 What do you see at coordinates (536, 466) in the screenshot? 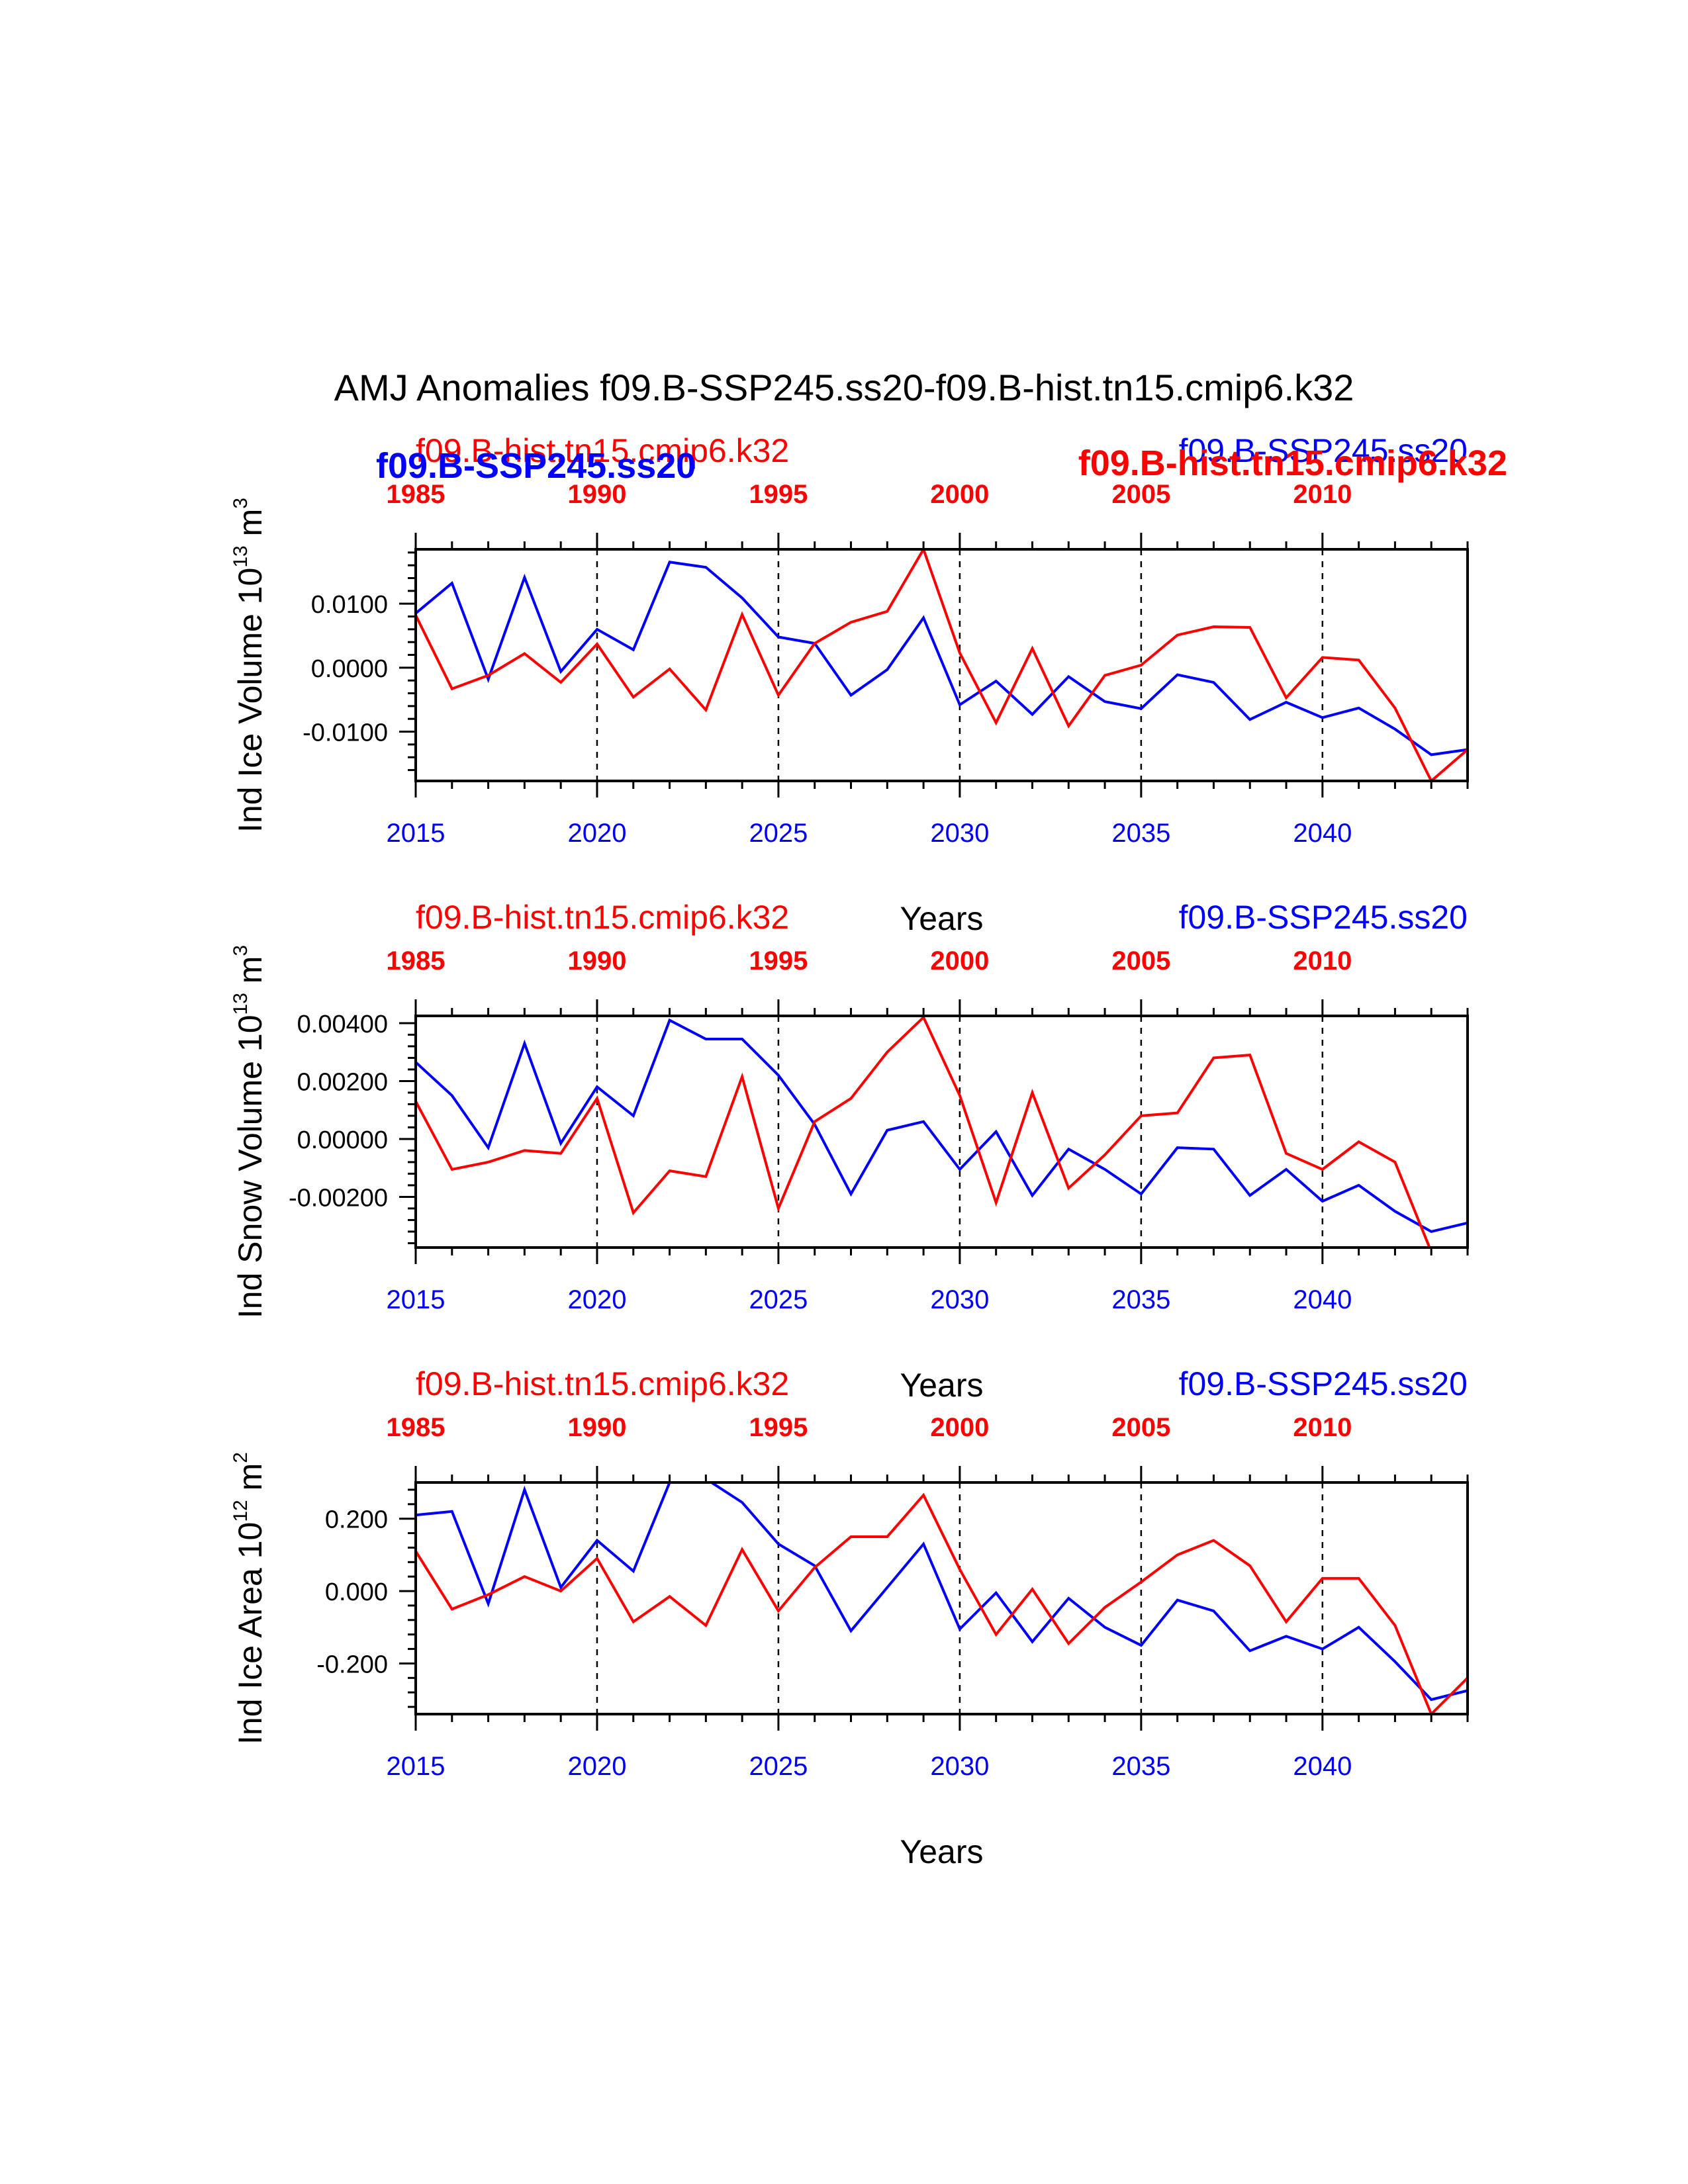
I see `legend-label-ssp-bold: f09.B-SSP245.ss20` at bounding box center [536, 466].